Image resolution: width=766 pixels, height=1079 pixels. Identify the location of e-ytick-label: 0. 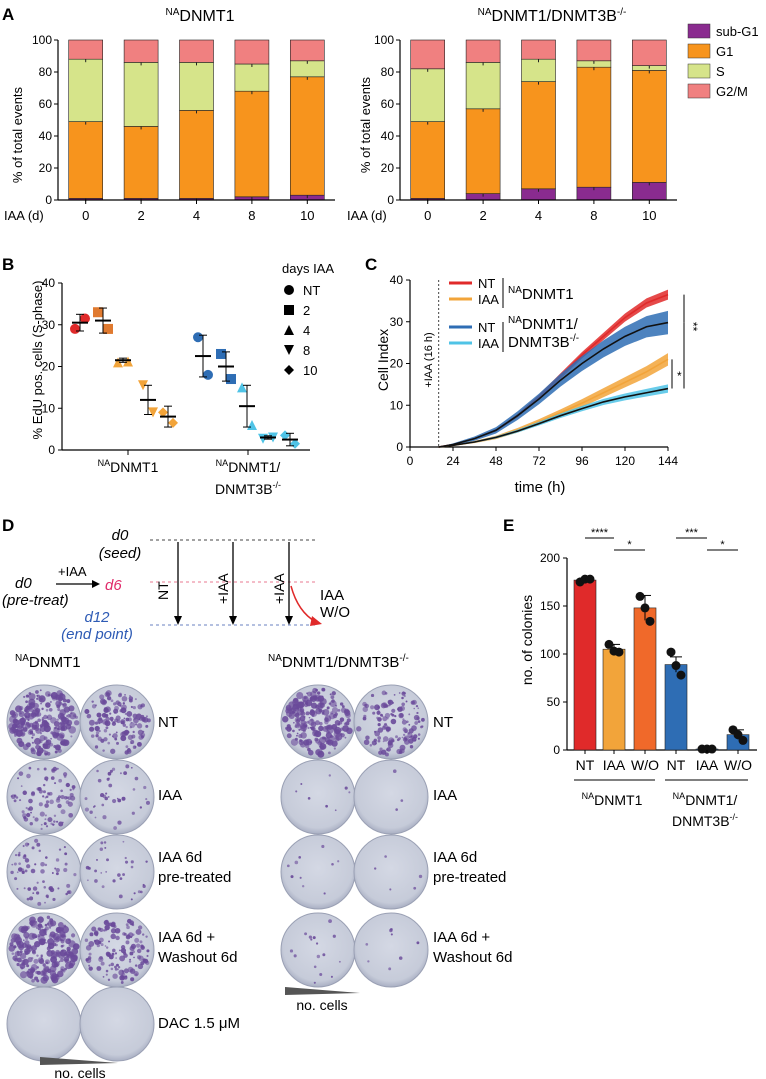
(556, 750).